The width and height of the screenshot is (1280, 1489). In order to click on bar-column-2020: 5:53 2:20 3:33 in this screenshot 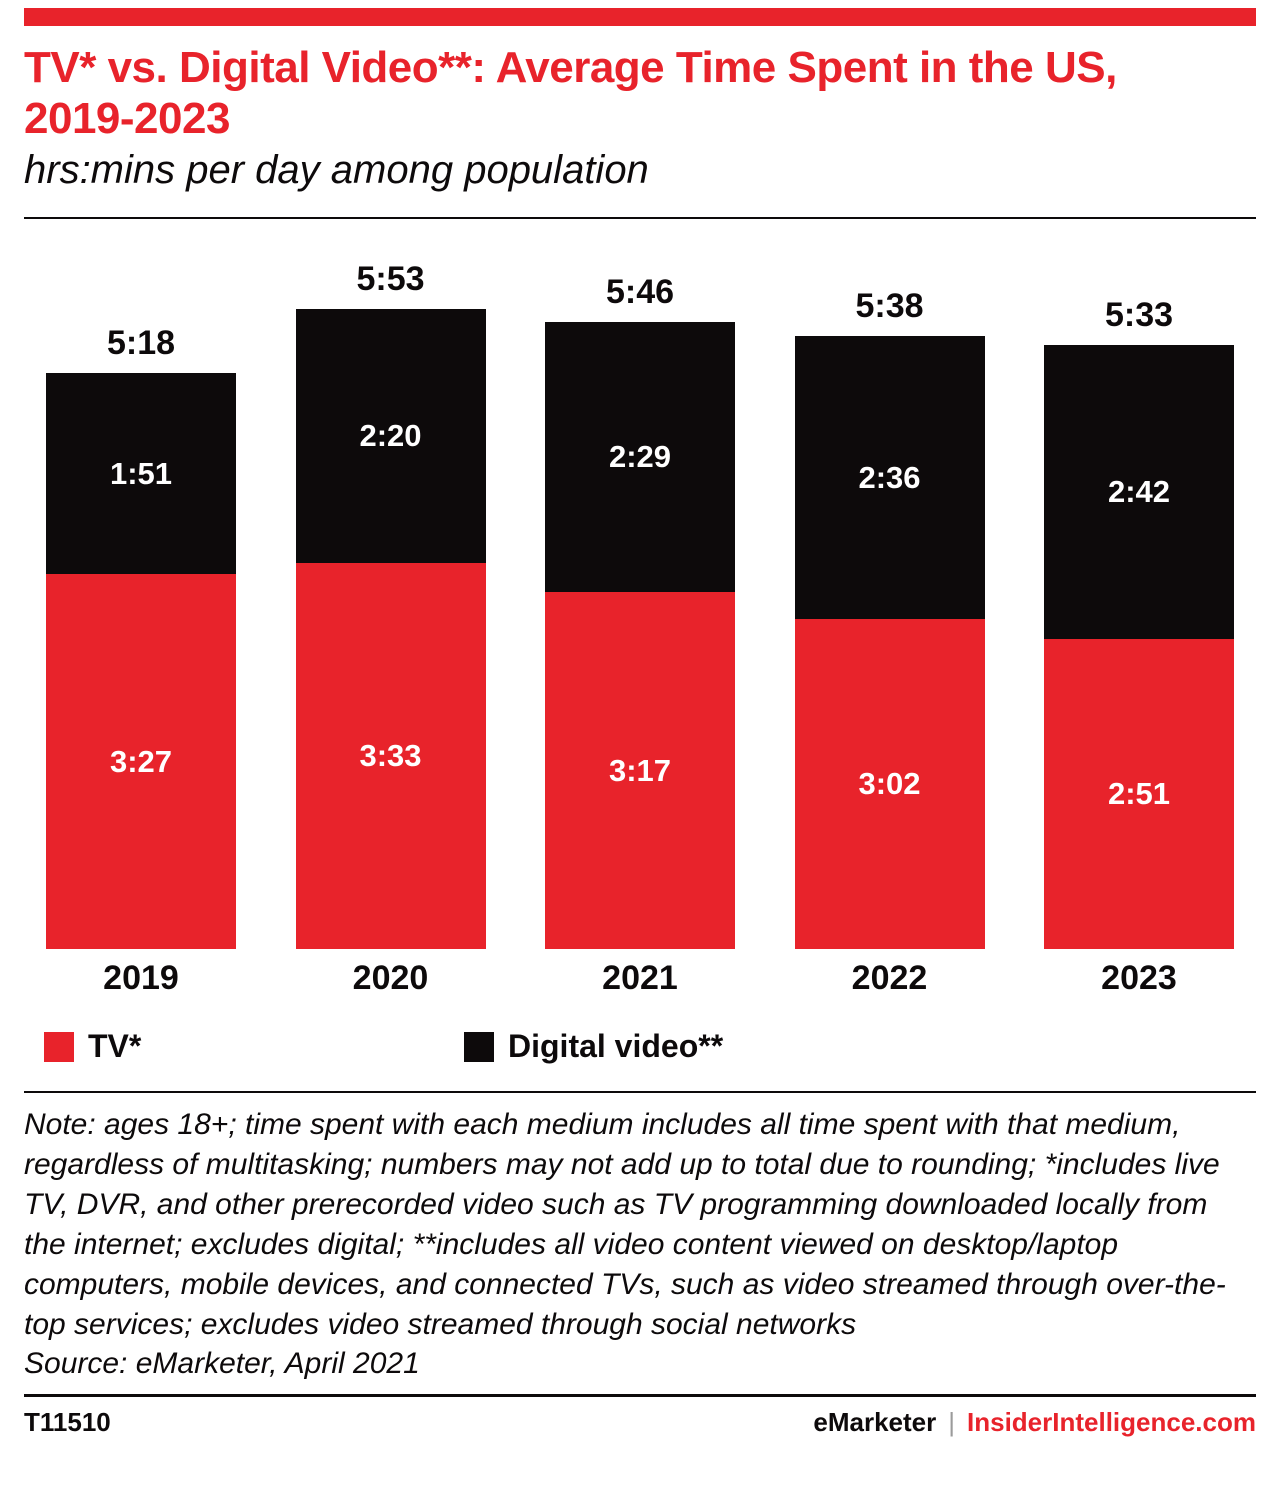, I will do `click(390, 605)`.